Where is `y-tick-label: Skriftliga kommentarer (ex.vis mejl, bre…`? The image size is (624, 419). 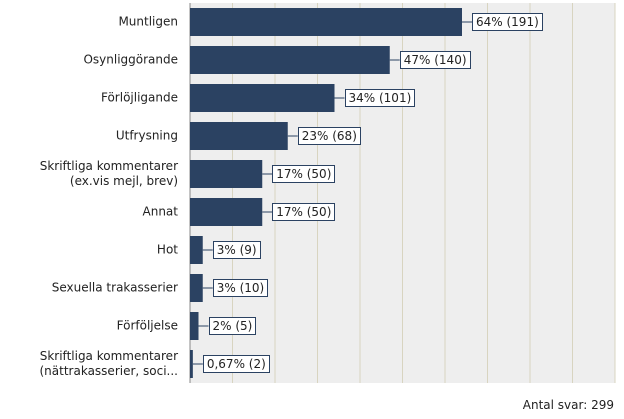 y-tick-label: Skriftliga kommentarer (ex.vis mejl, bre… is located at coordinates (108, 173).